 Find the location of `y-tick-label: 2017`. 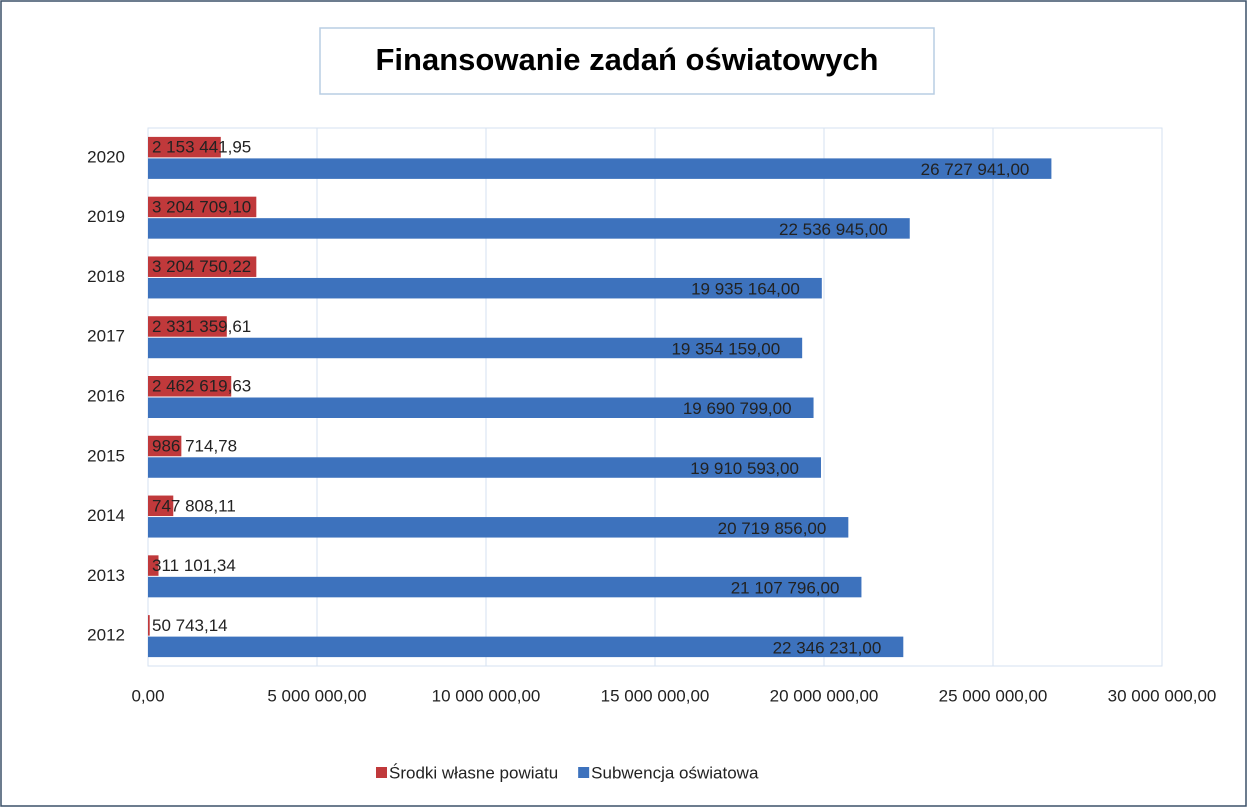

y-tick-label: 2017 is located at coordinates (106, 336).